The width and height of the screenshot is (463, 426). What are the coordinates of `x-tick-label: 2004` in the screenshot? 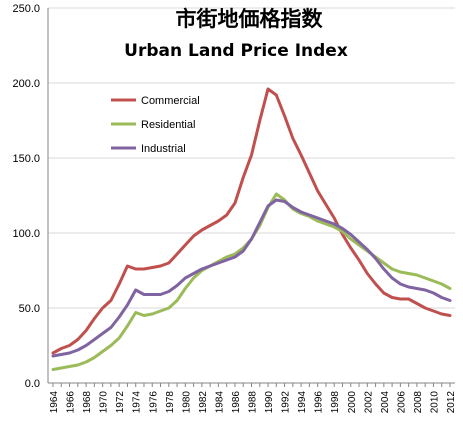 It's located at (385, 402).